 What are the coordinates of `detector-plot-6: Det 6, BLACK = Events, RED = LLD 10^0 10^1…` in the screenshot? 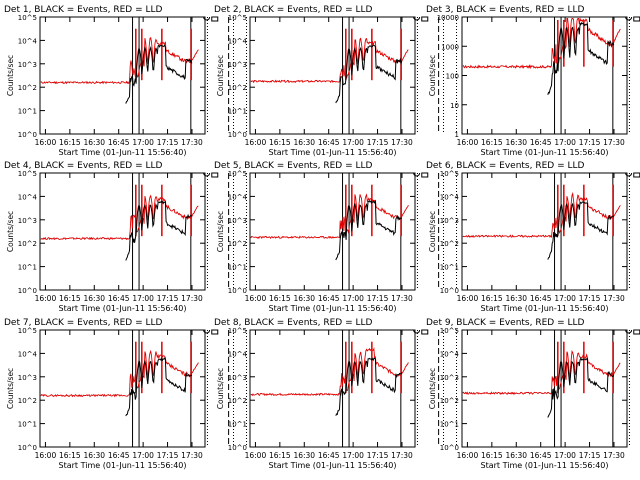 It's located at (533, 237).